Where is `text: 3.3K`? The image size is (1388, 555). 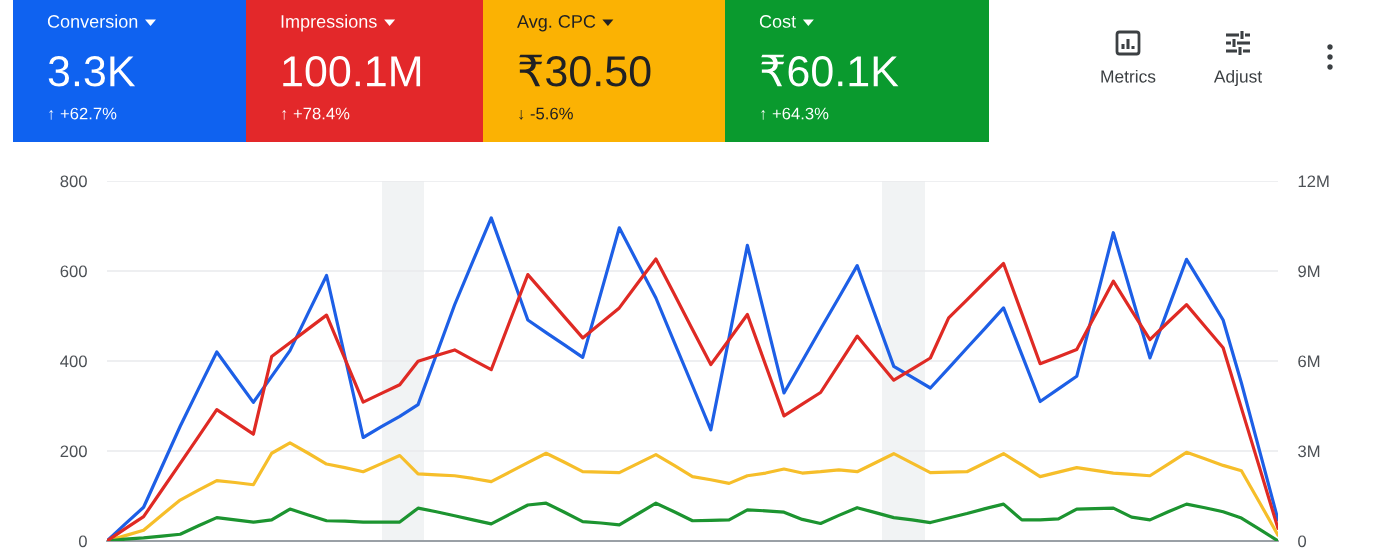 text: 3.3K is located at coordinates (92, 71).